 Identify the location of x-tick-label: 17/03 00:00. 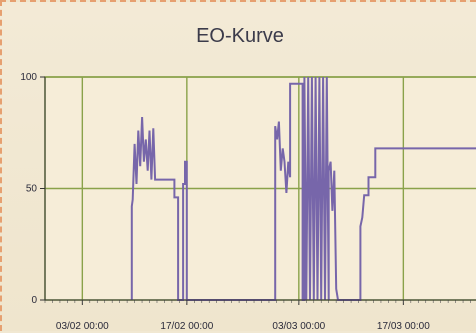
(403, 326).